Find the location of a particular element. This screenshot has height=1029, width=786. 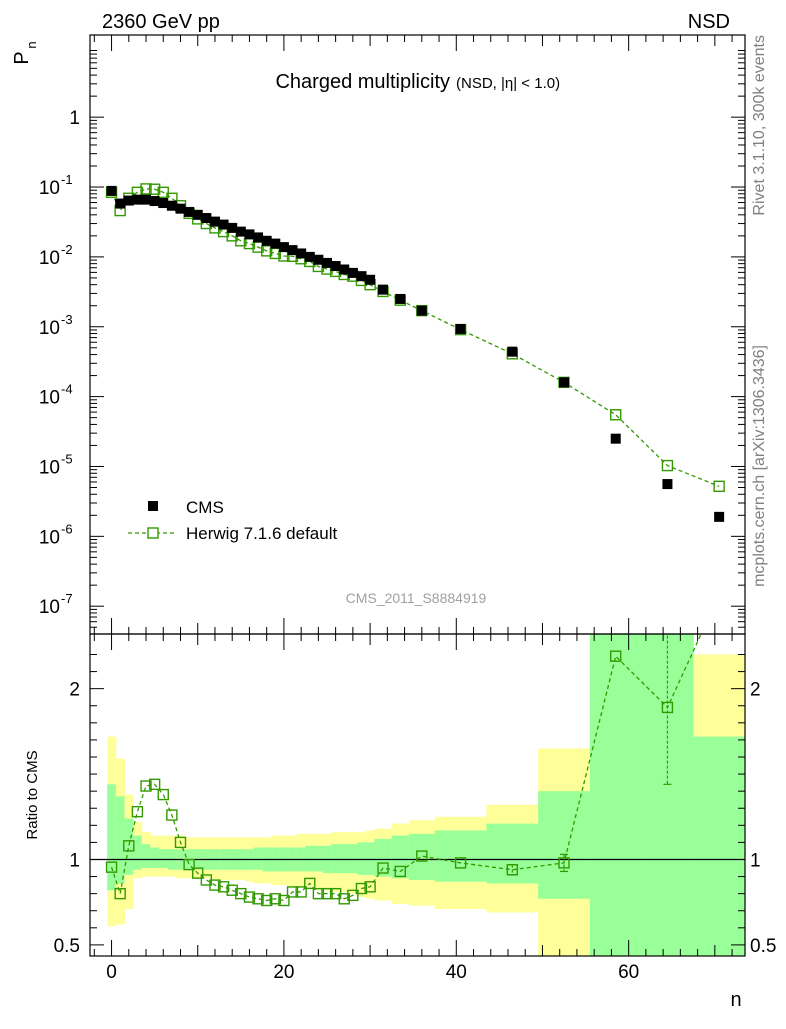

main-ylabel-text: P is located at coordinates (22, 57).